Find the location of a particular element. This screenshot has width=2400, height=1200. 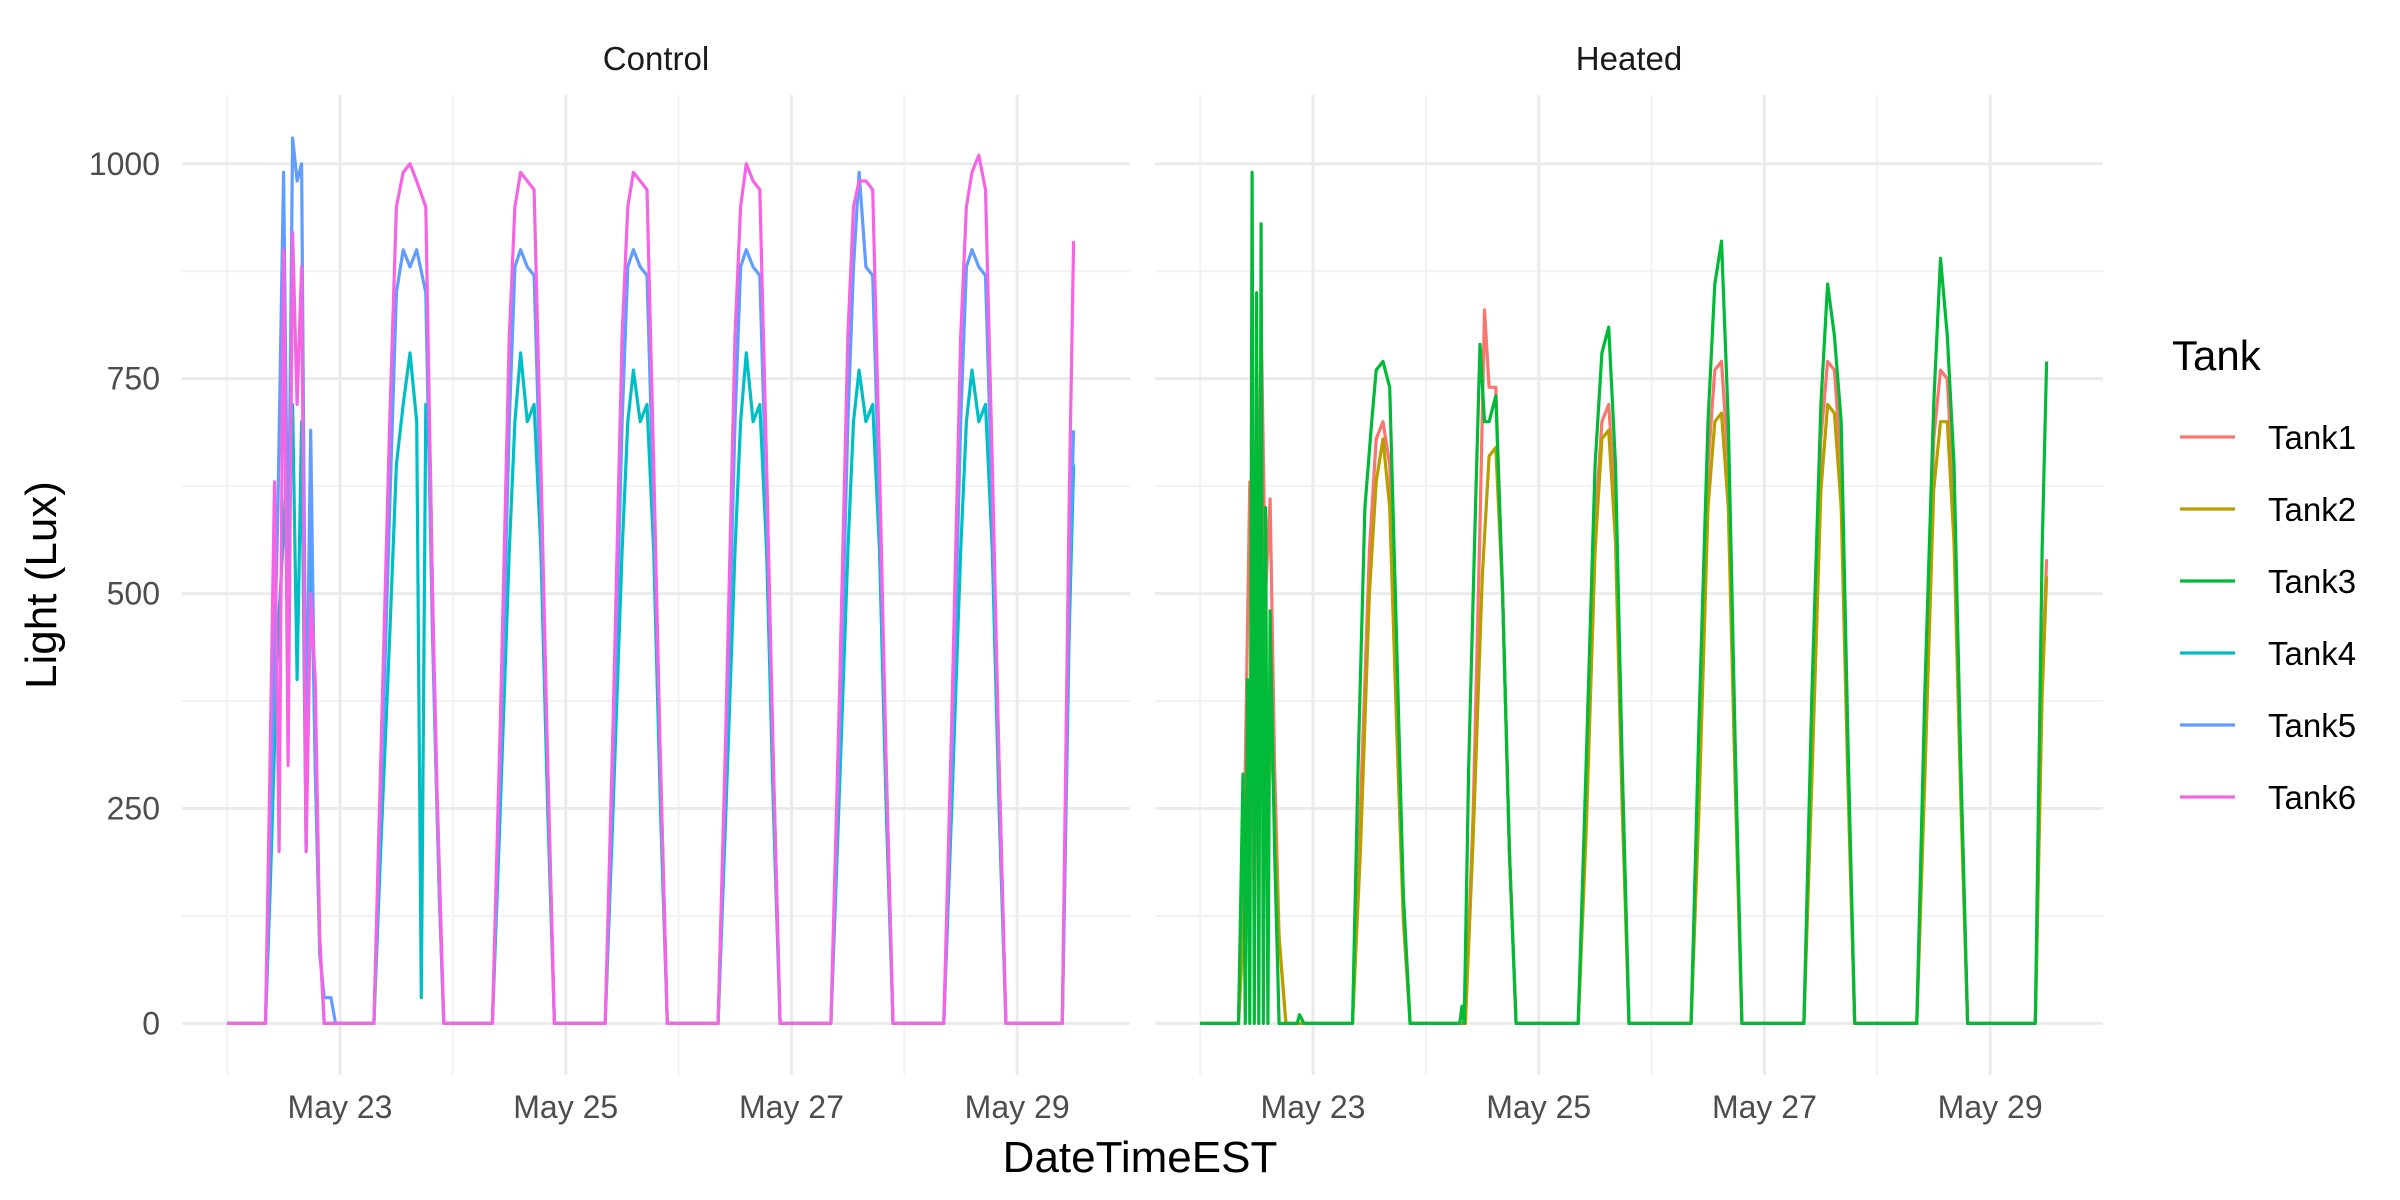

x-axis-title: DateTimeEST is located at coordinates (1140, 1157).